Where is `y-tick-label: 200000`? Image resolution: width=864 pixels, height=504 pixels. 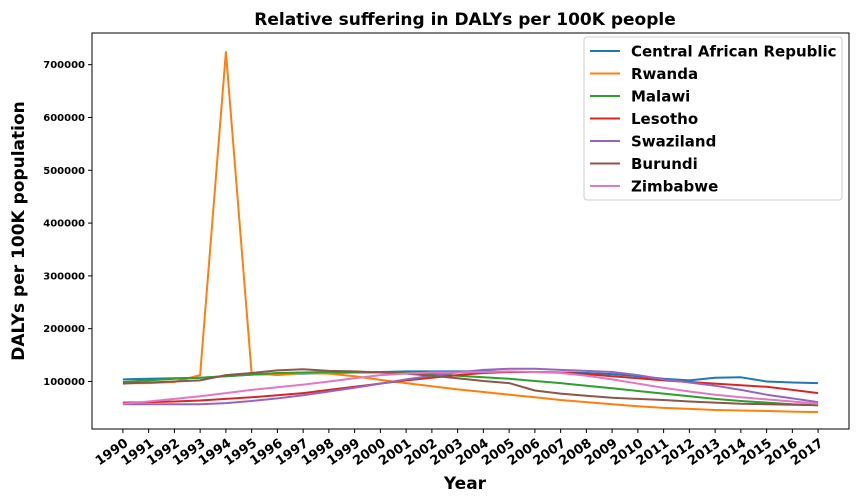
y-tick-label: 200000 is located at coordinates (64, 329).